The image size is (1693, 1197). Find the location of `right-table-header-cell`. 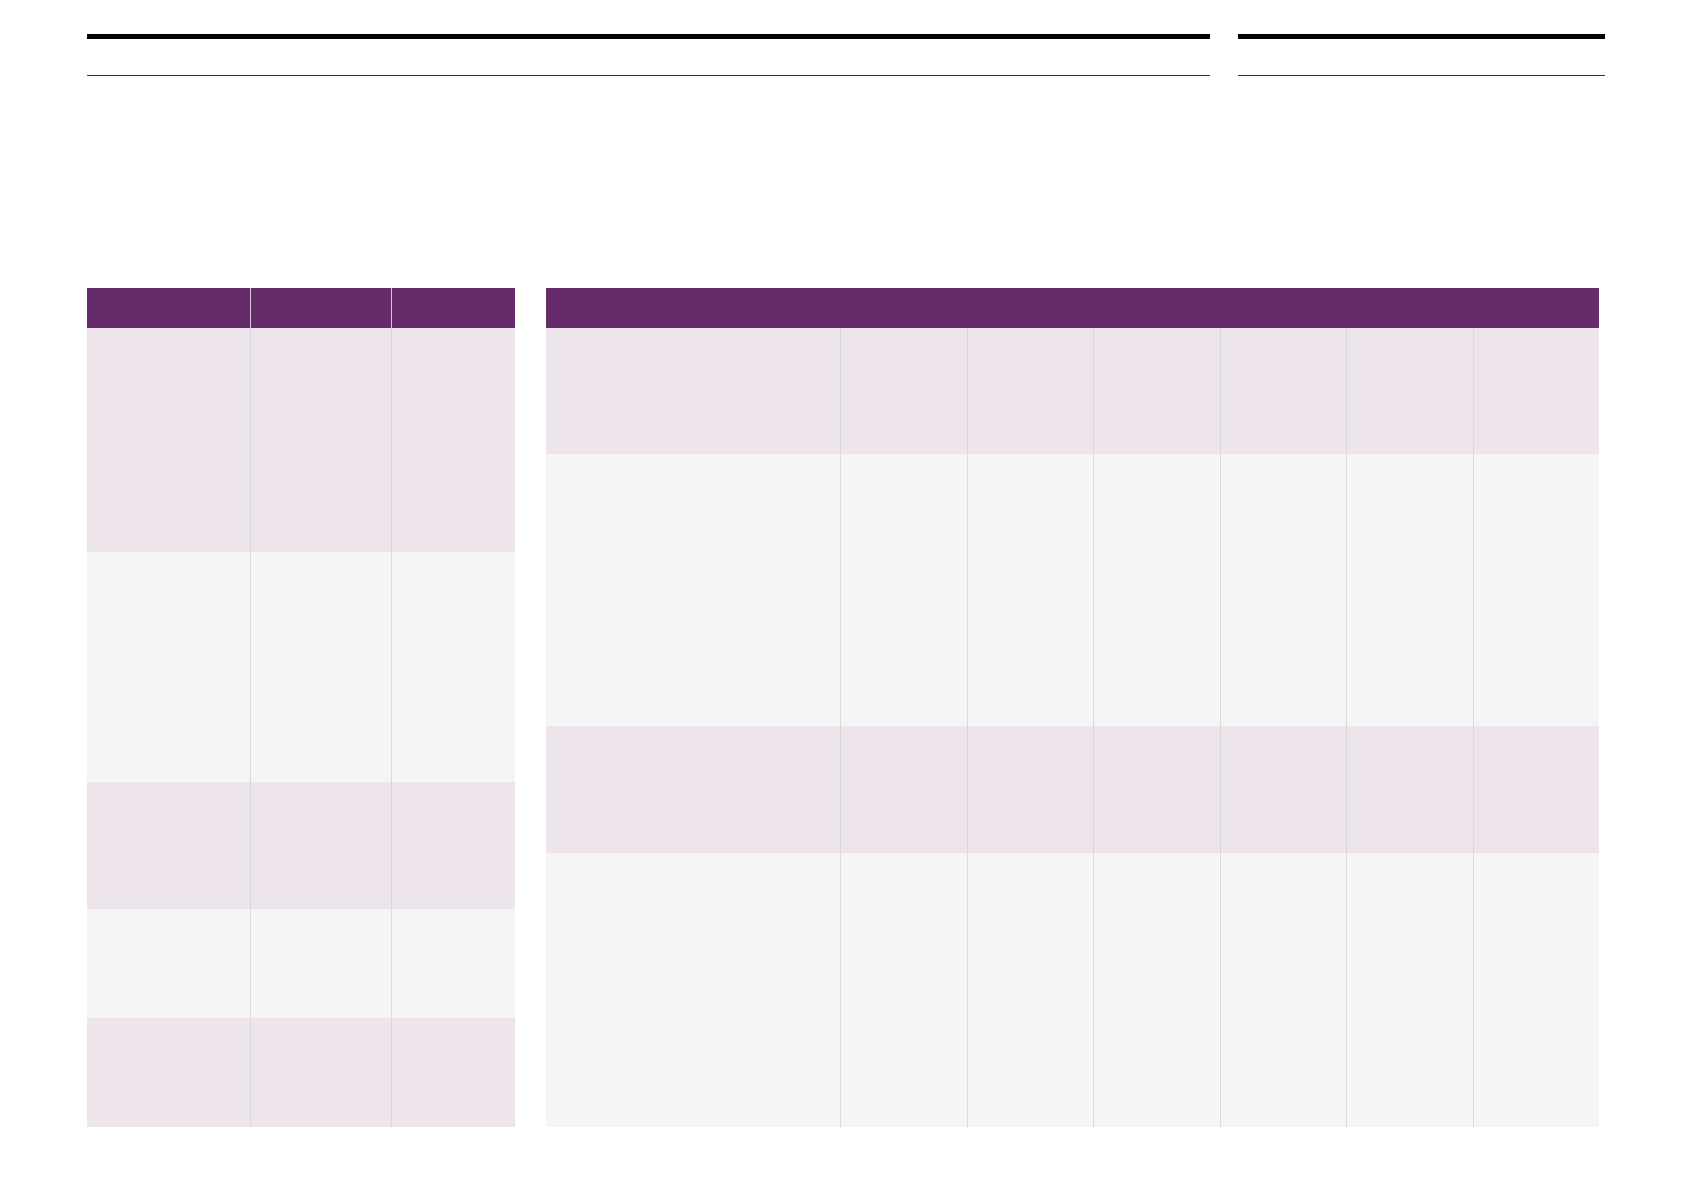

right-table-header-cell is located at coordinates (1072, 308).